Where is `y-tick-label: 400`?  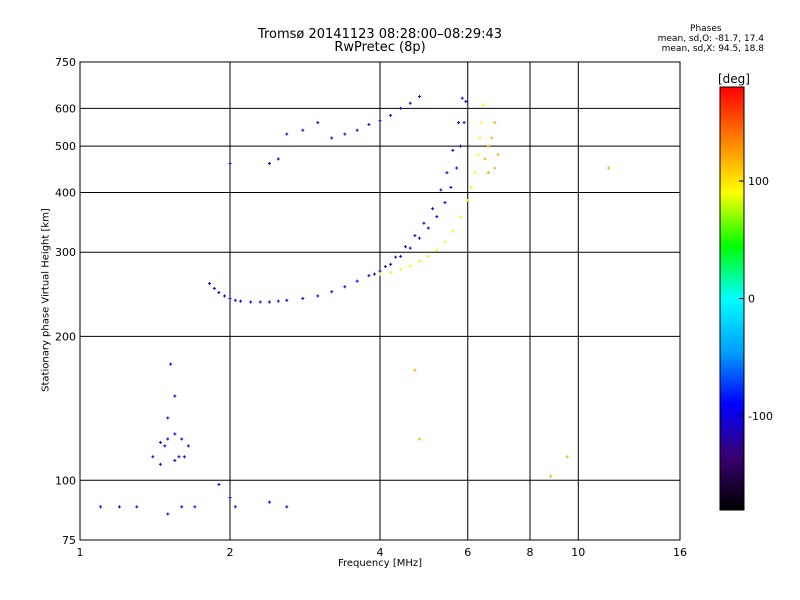
y-tick-label: 400 is located at coordinates (65, 192).